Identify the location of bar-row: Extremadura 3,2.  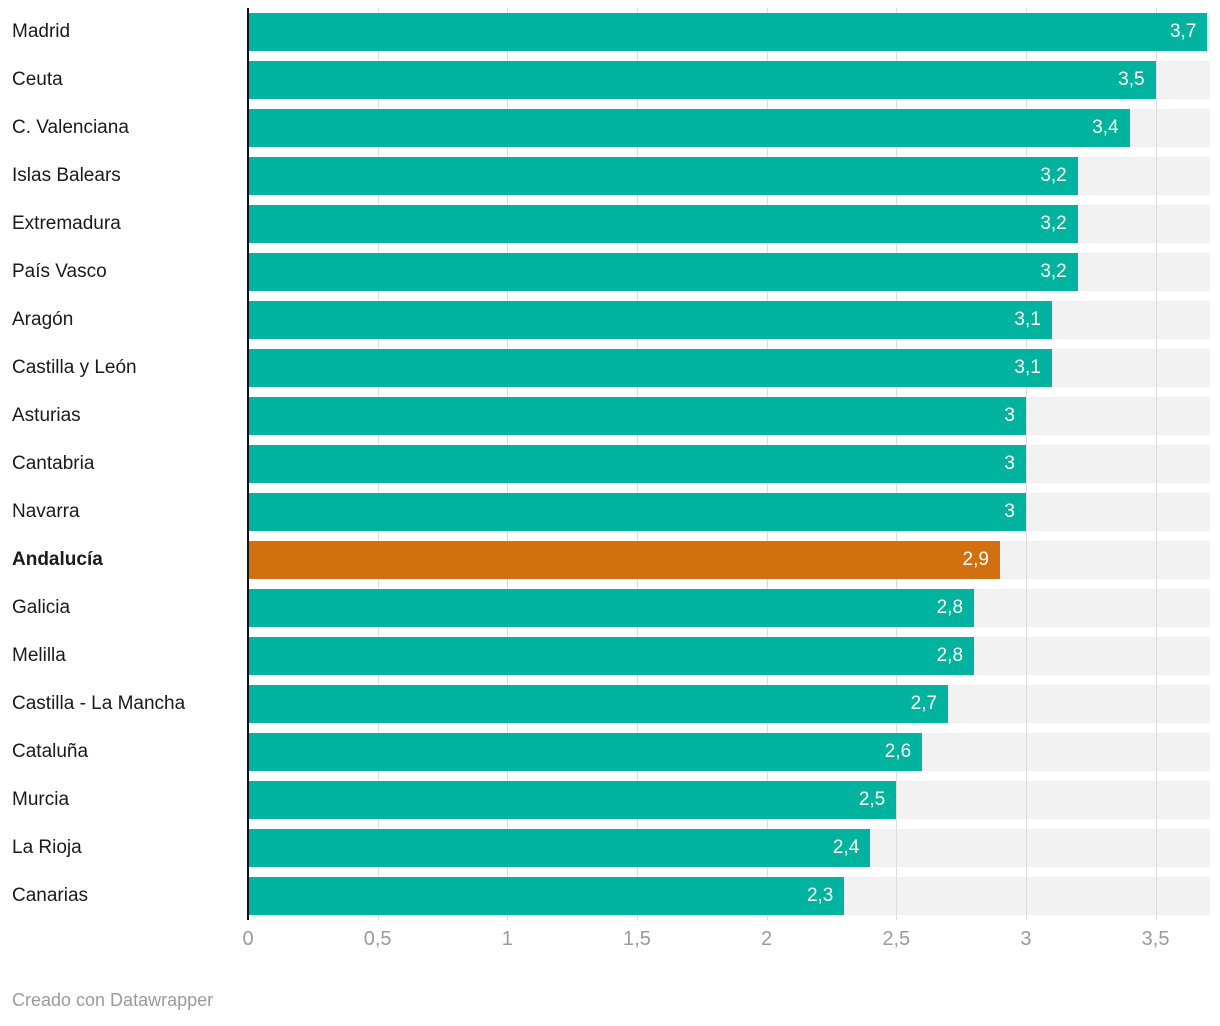
(610, 224).